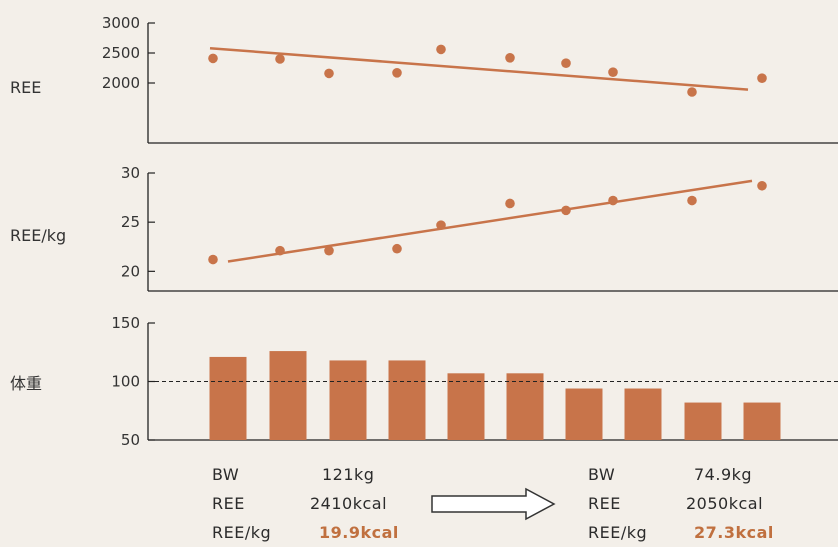  What do you see at coordinates (723, 474) in the screenshot?
I see `after-bw-value: 74.9kg` at bounding box center [723, 474].